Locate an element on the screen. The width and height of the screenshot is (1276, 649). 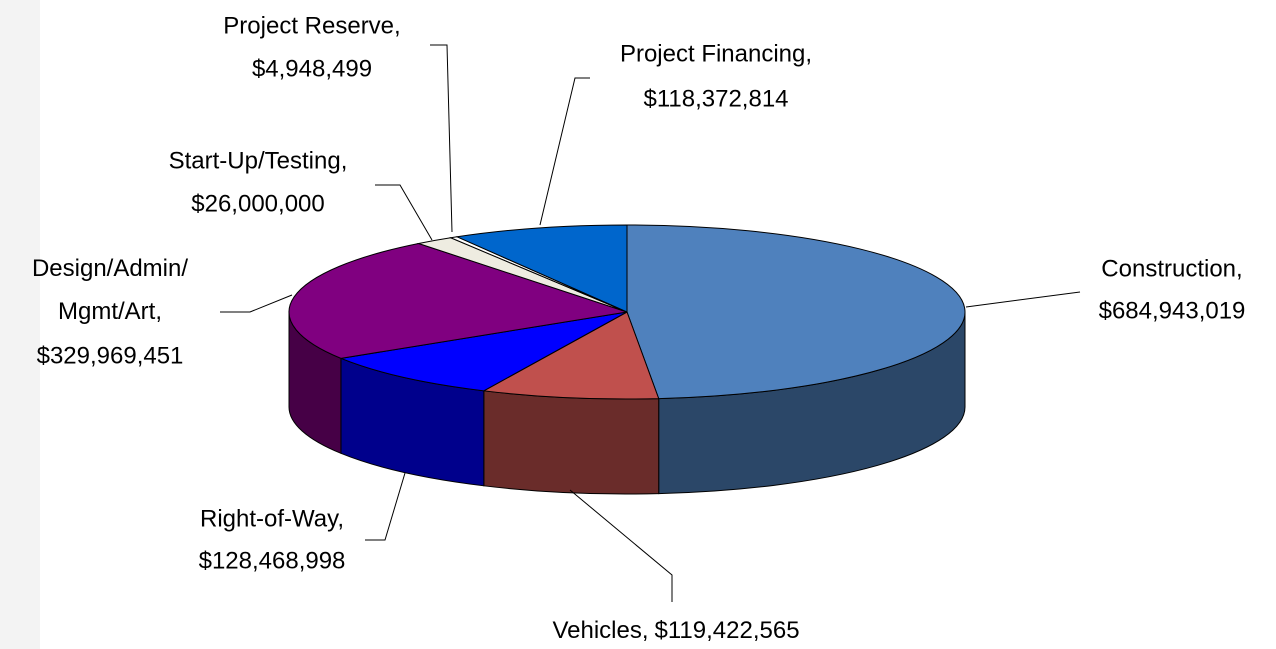
category-label: Design/Admin/Mgmt/Art, is located at coordinates (110, 290).